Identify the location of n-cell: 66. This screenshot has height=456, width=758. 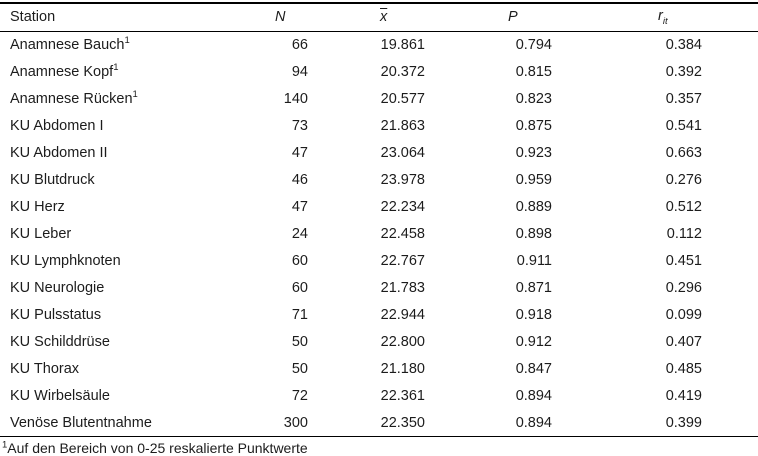
(299, 44).